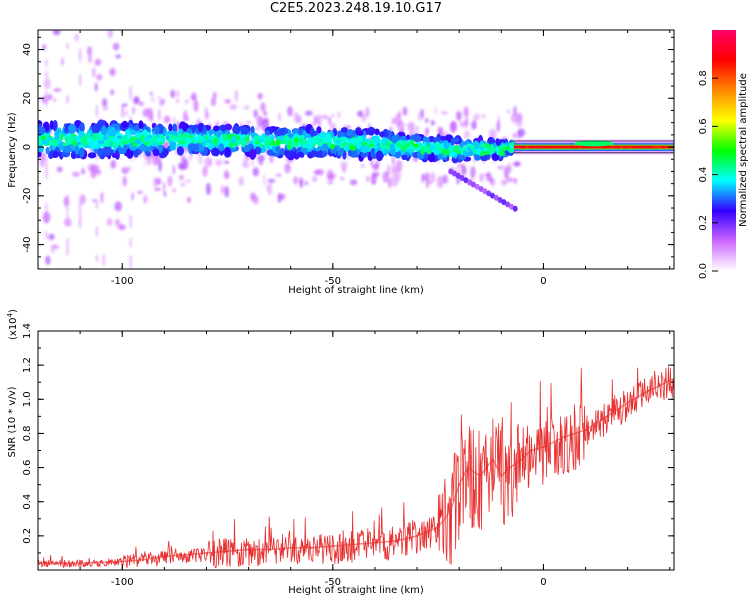  Describe the element at coordinates (27, 536) in the screenshot. I see `y-tick-label: 0.2` at that location.